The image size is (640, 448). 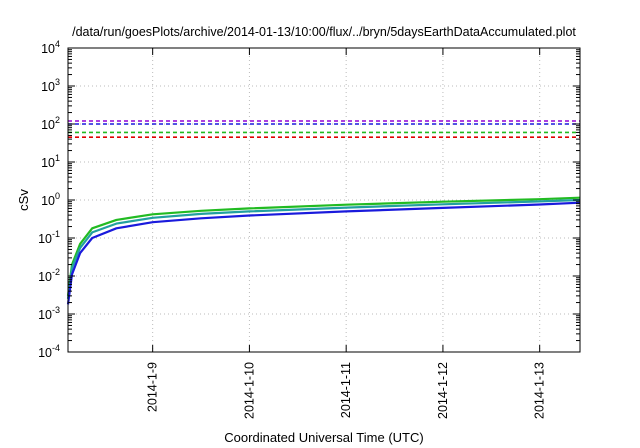 I want to click on y-tick-exponent: -2, so click(x=56, y=272).